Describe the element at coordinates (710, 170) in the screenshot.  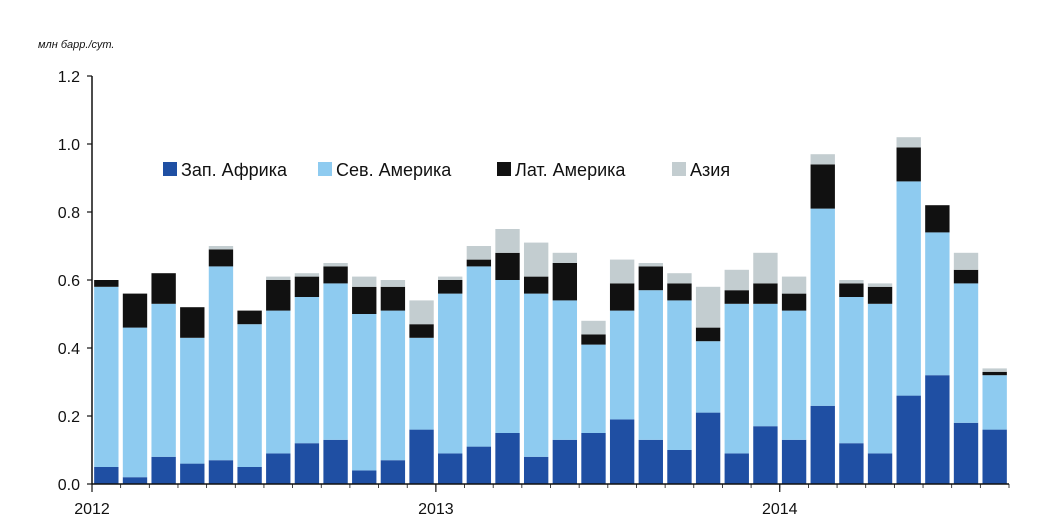
I see `legend-label-4: Азия` at that location.